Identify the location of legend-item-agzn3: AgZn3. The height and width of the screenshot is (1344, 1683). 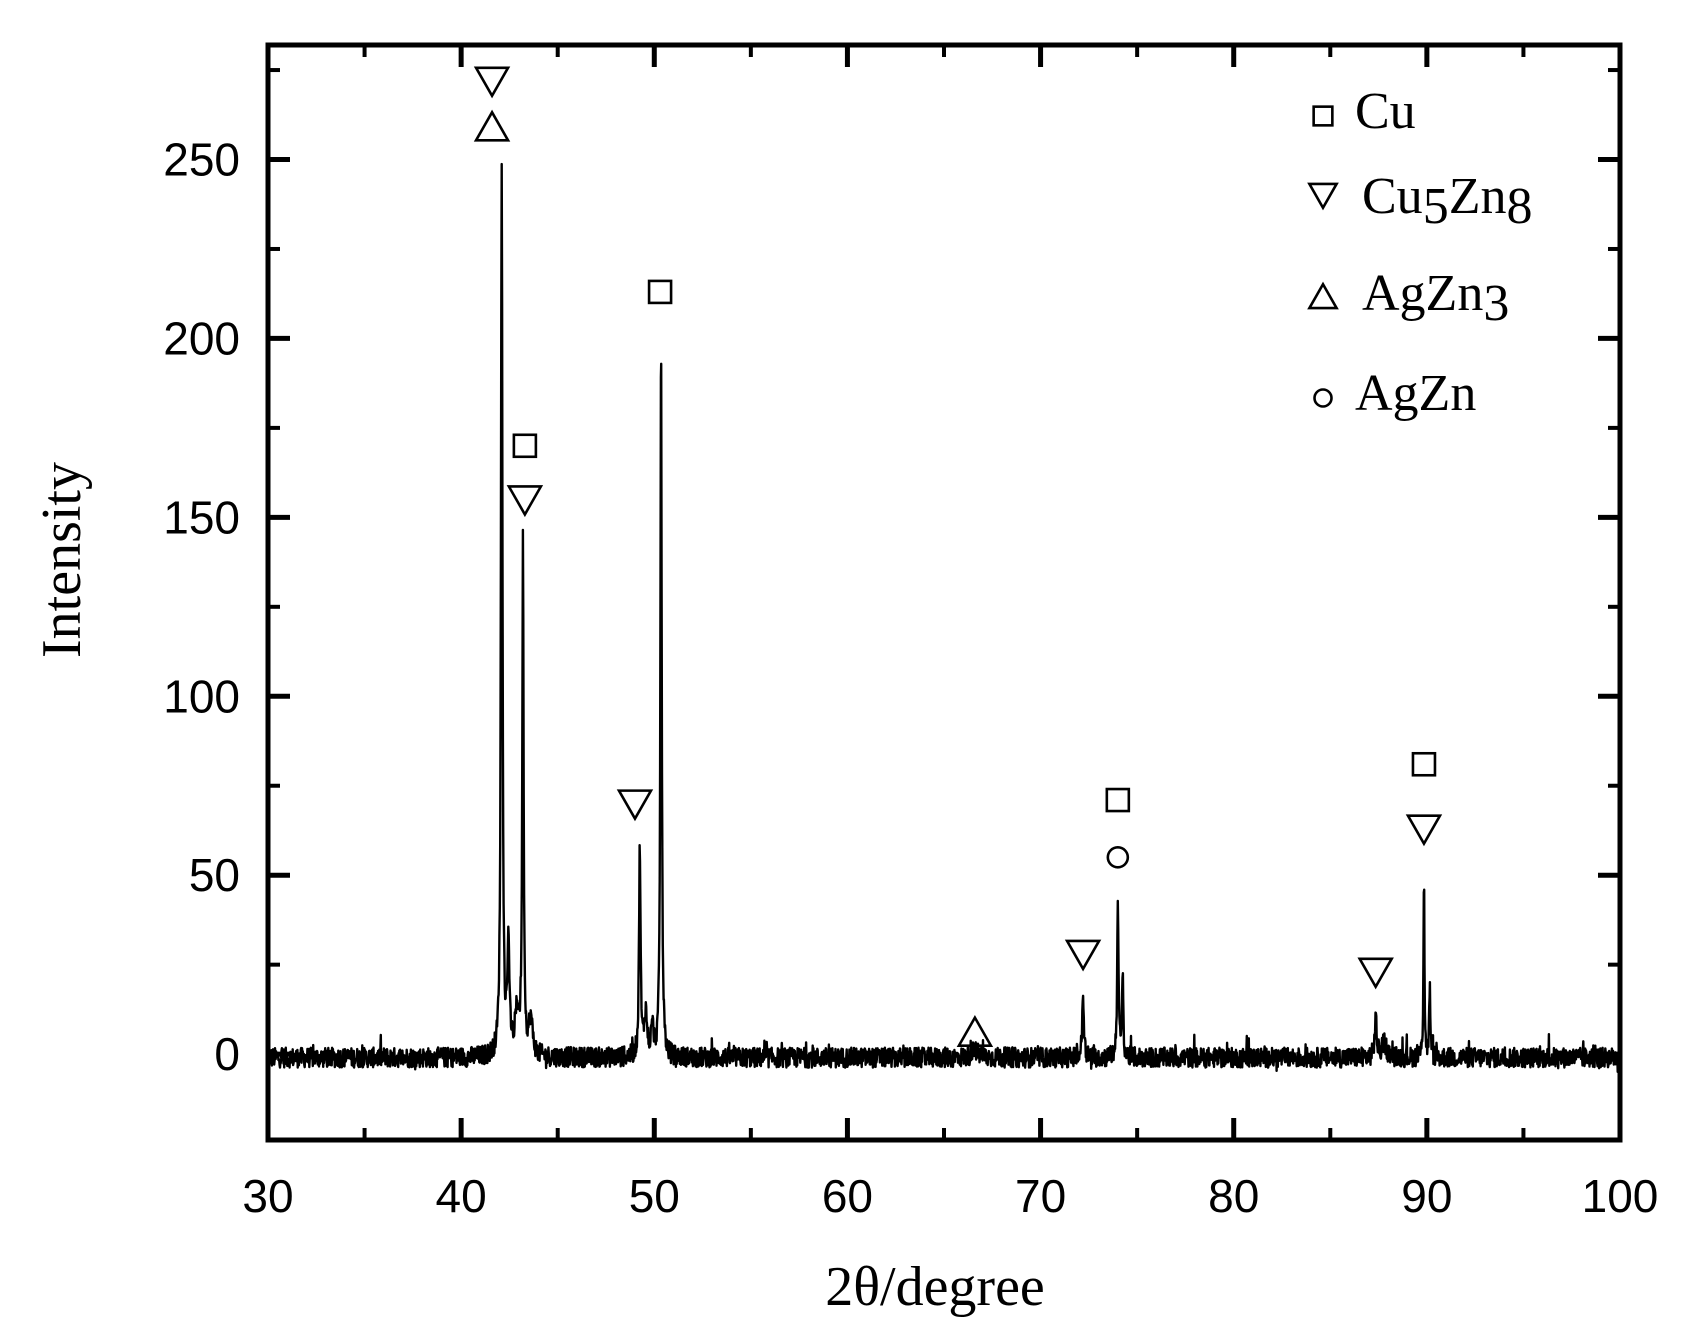
(1435, 298).